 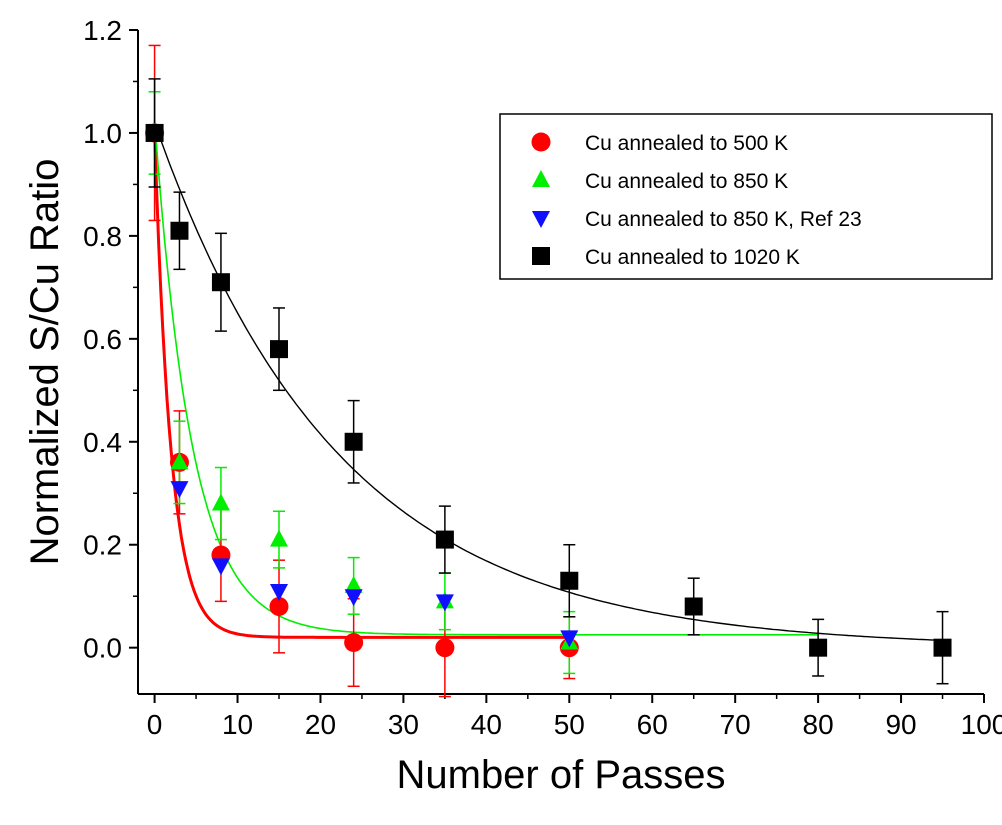 I want to click on x-tick-label: 90, so click(x=900, y=724).